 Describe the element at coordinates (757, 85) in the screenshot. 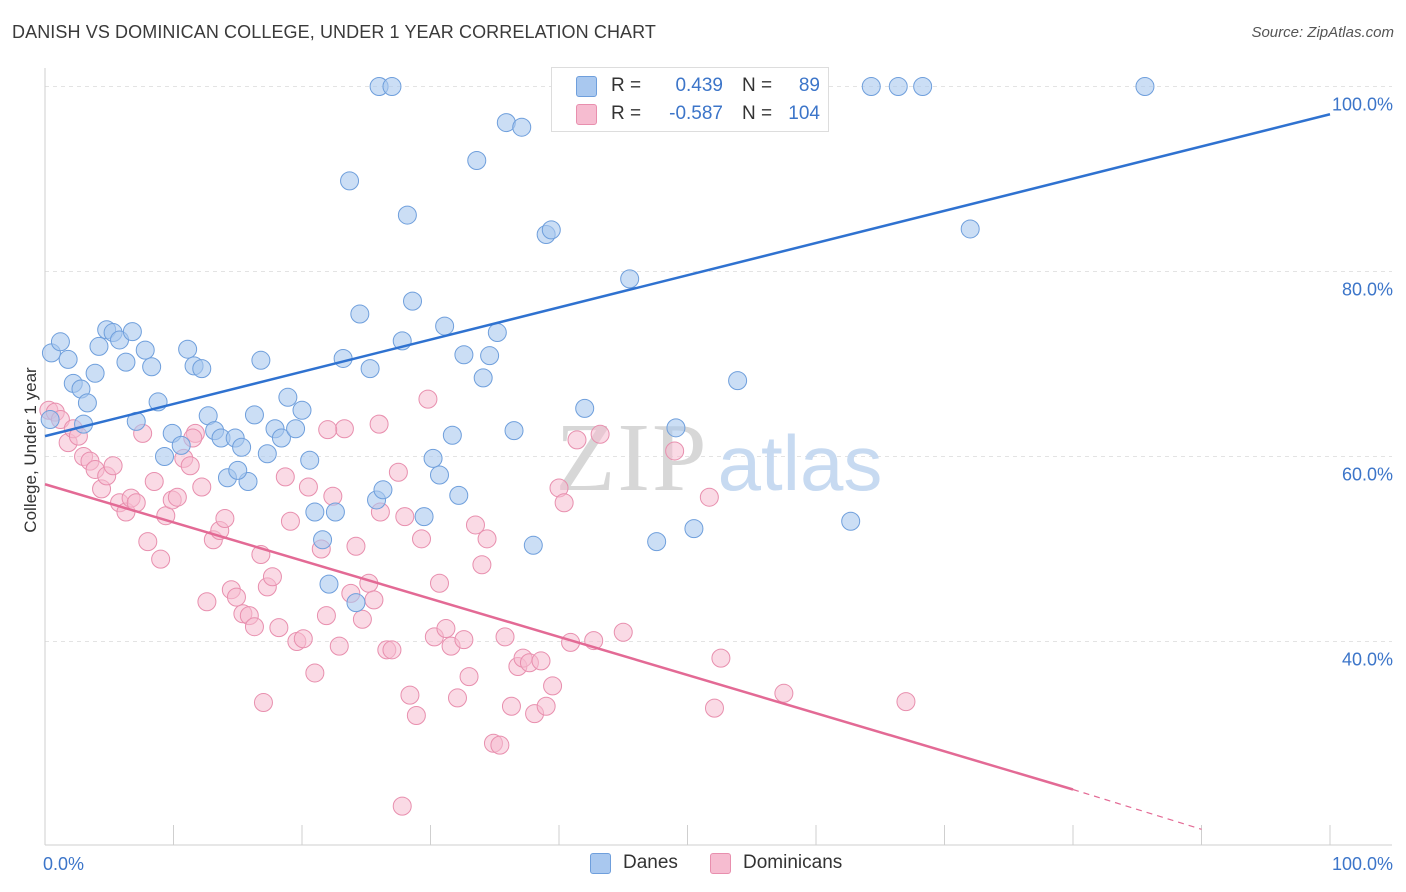

I see `danes-n-label: N =` at that location.